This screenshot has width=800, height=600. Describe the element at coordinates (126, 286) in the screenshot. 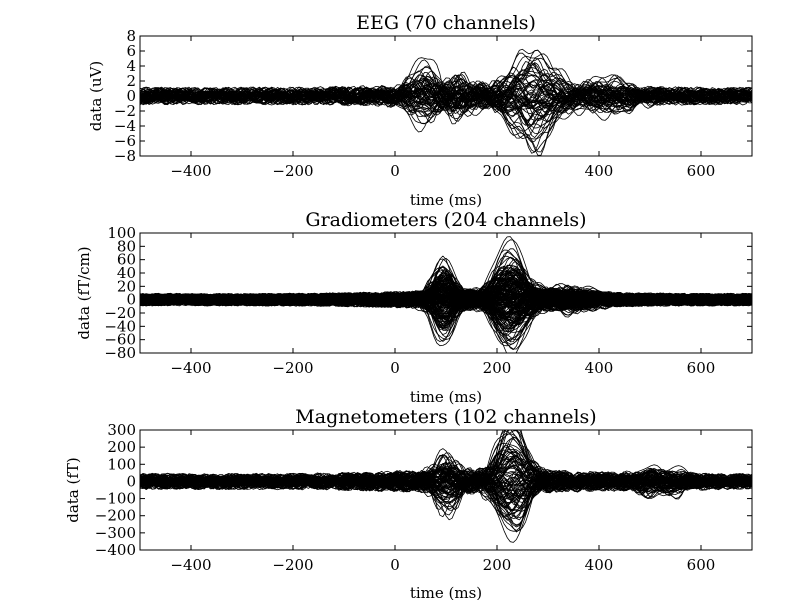

I see `y-tick-label: 20` at that location.